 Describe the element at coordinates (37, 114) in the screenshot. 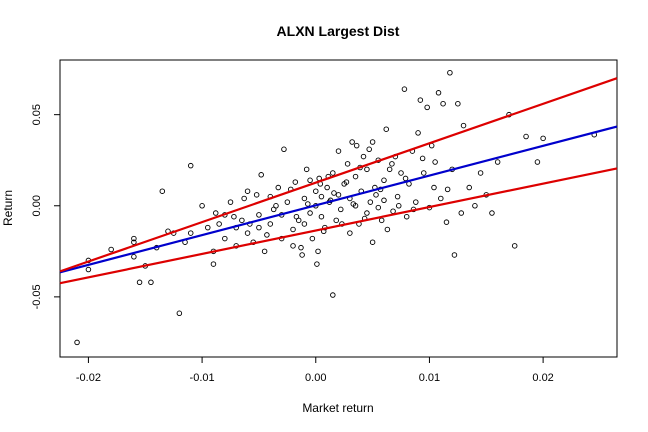

I see `y-tick-label: 0.05` at that location.